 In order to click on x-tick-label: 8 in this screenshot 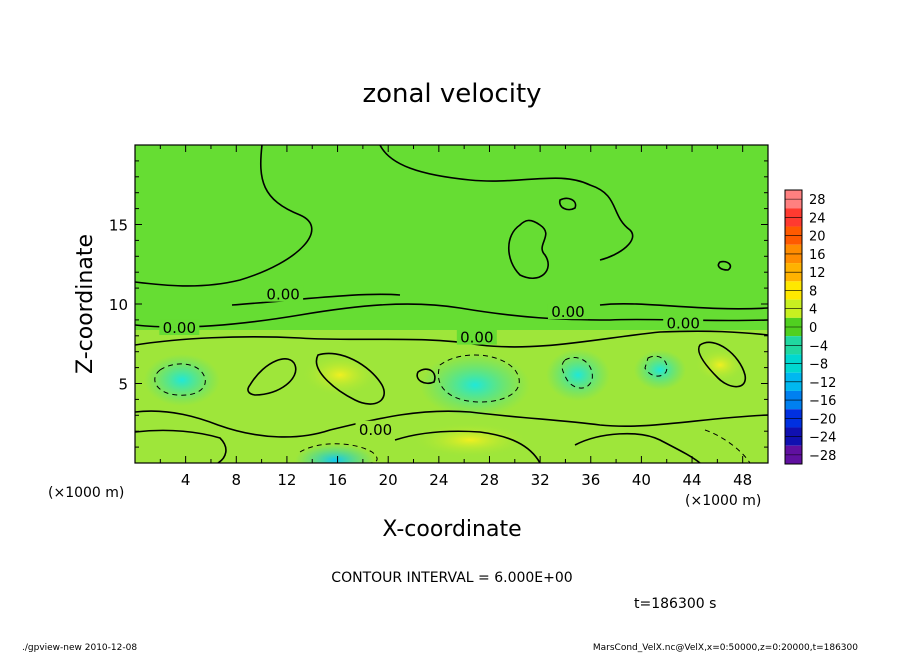, I will do `click(237, 480)`.